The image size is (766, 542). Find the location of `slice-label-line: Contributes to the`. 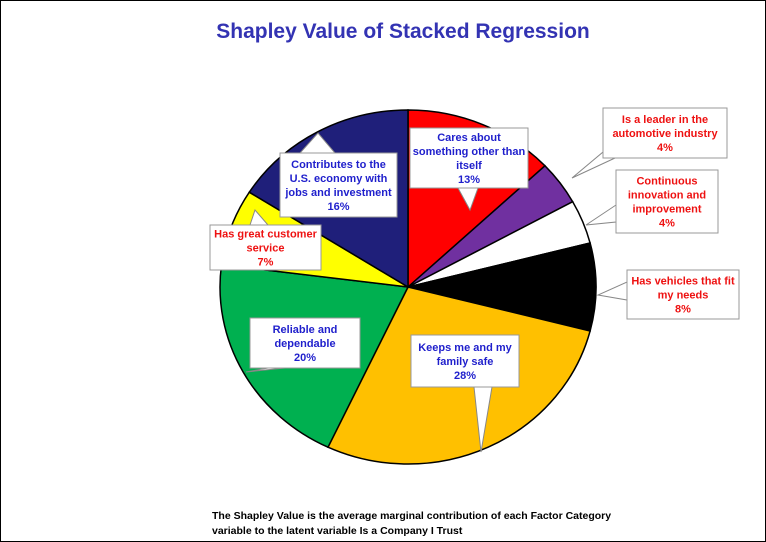

slice-label-line: Contributes to the is located at coordinates (338, 165).